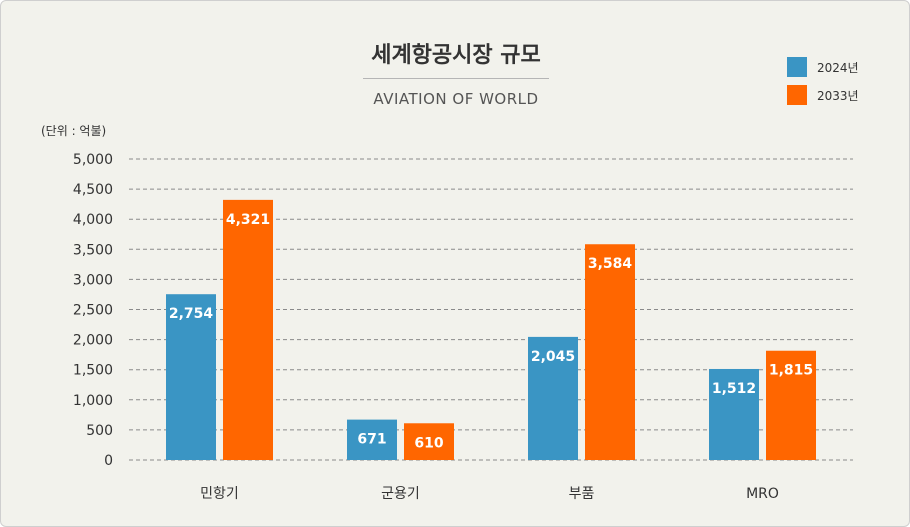 This screenshot has width=910, height=527. What do you see at coordinates (93, 401) in the screenshot?
I see `y-tick-label: 1,000` at bounding box center [93, 401].